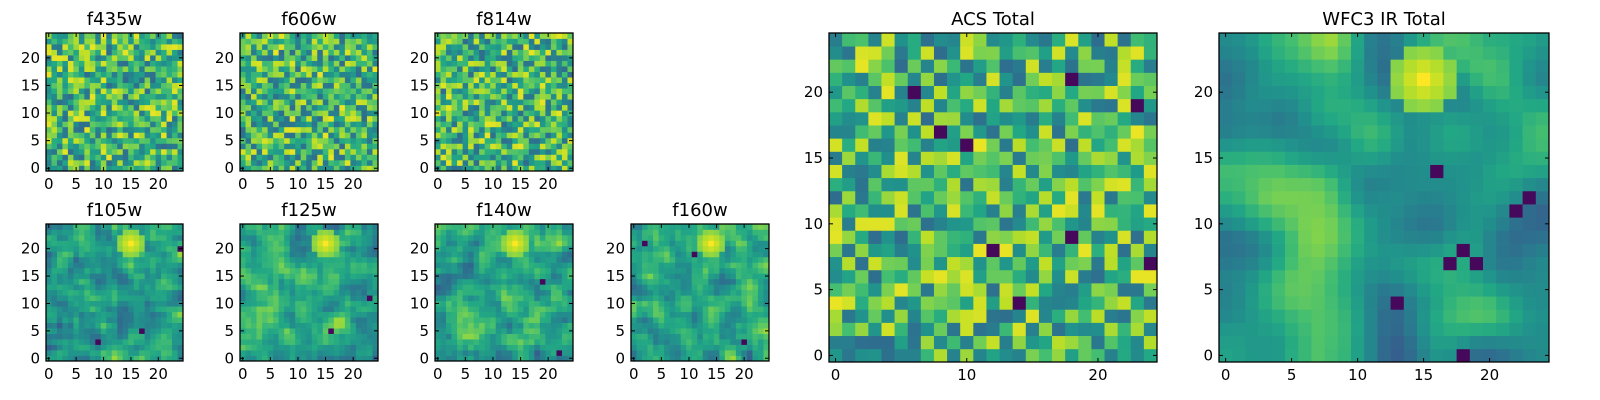  I want to click on y-tick-label: 10, so click(224, 113).